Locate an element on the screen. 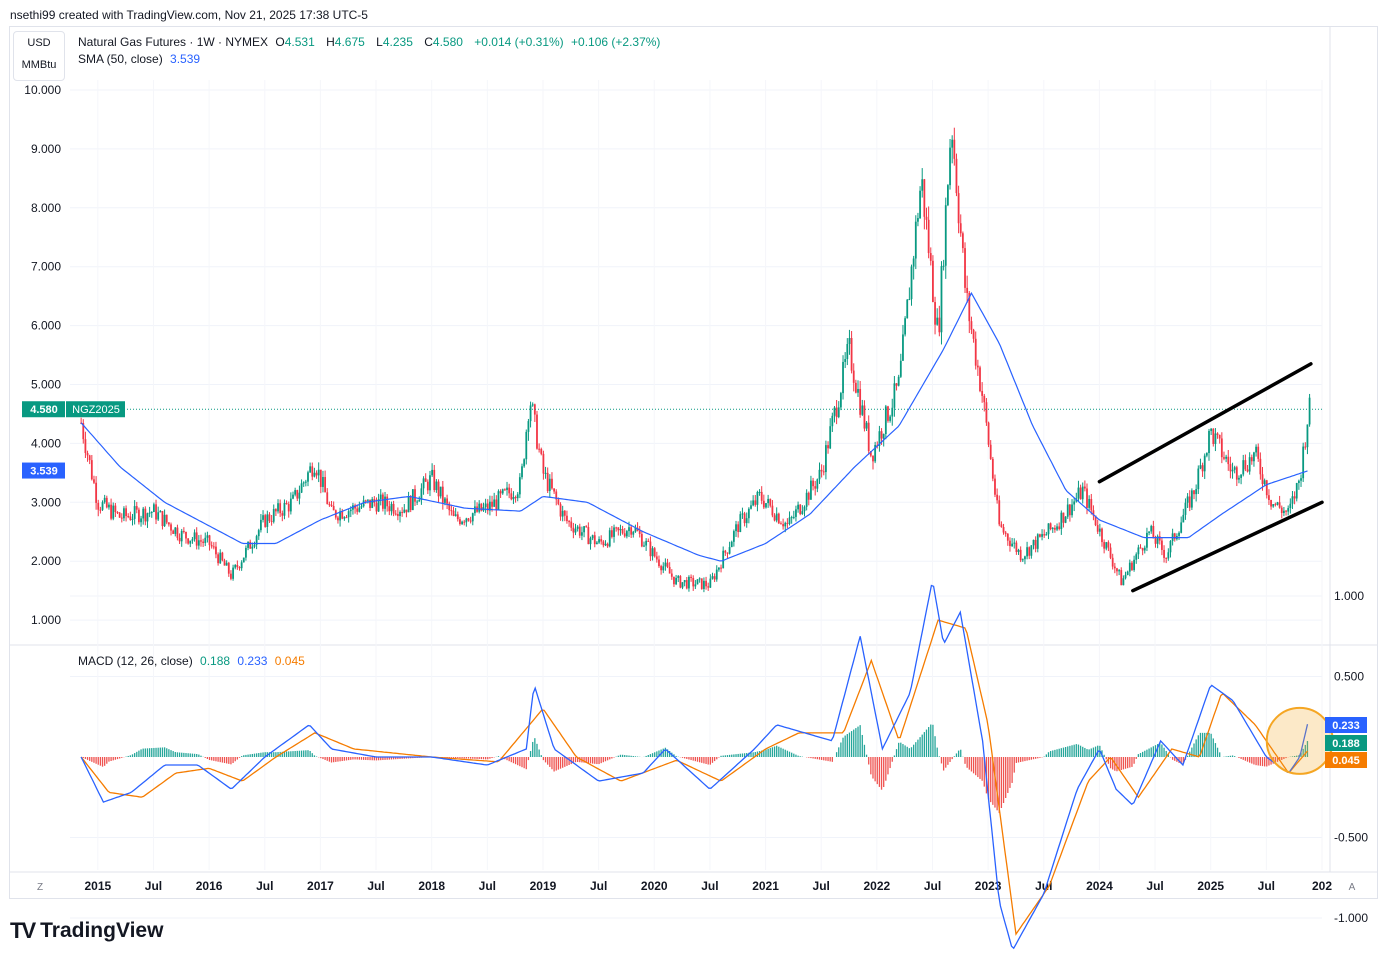 Image resolution: width=1388 pixels, height=960 pixels. time-tick-label: 2015 is located at coordinates (97, 886).